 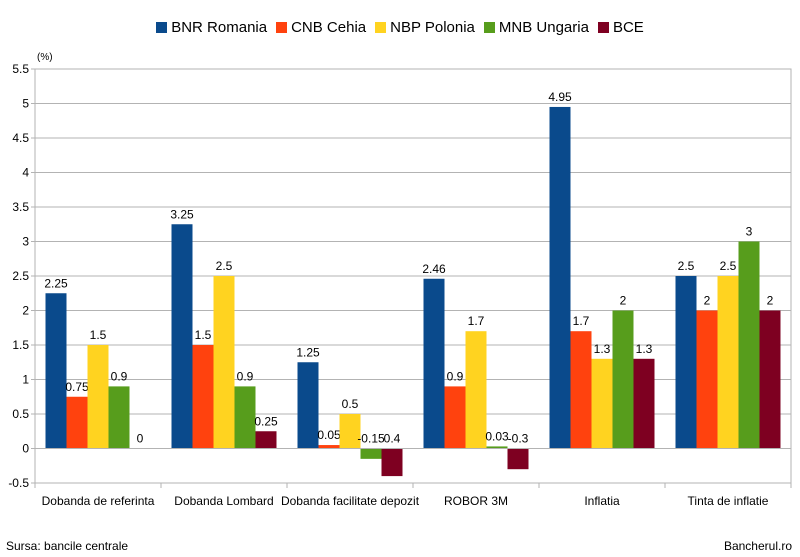 I want to click on y-tick-label: 2, so click(x=25, y=311).